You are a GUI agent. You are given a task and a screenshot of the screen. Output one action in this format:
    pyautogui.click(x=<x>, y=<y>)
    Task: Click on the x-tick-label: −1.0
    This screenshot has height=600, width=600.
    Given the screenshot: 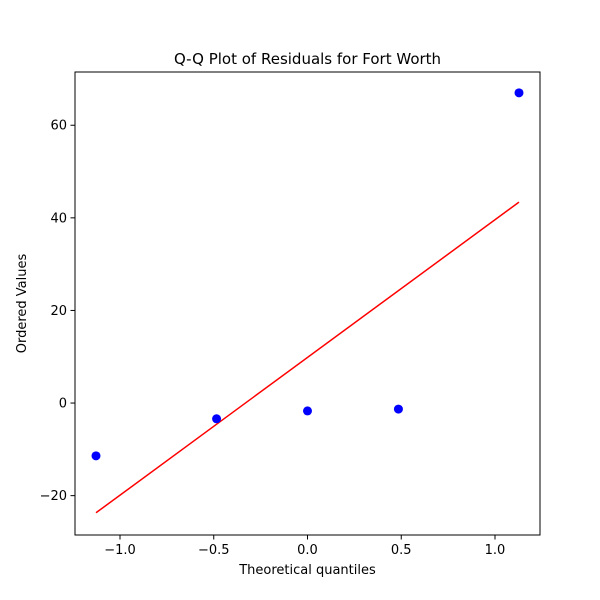 What is the action you would take?
    pyautogui.click(x=120, y=550)
    